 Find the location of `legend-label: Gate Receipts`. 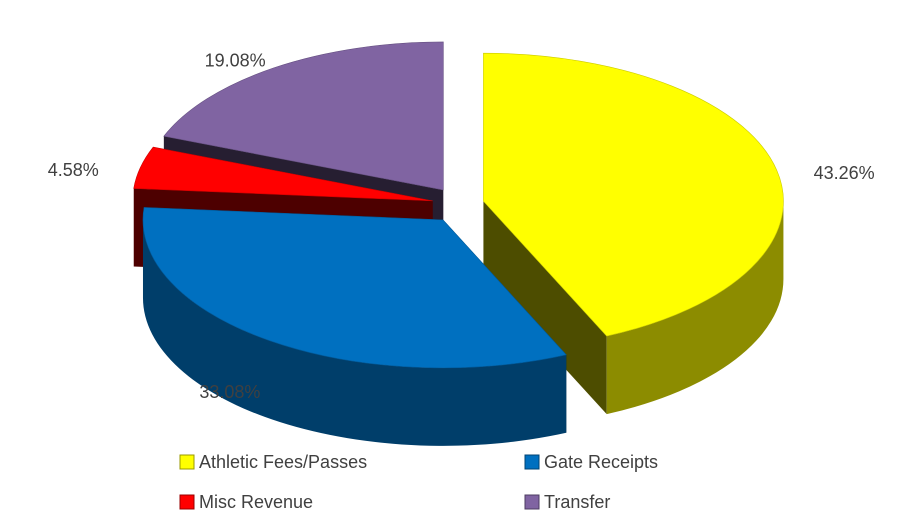

legend-label: Gate Receipts is located at coordinates (601, 462).